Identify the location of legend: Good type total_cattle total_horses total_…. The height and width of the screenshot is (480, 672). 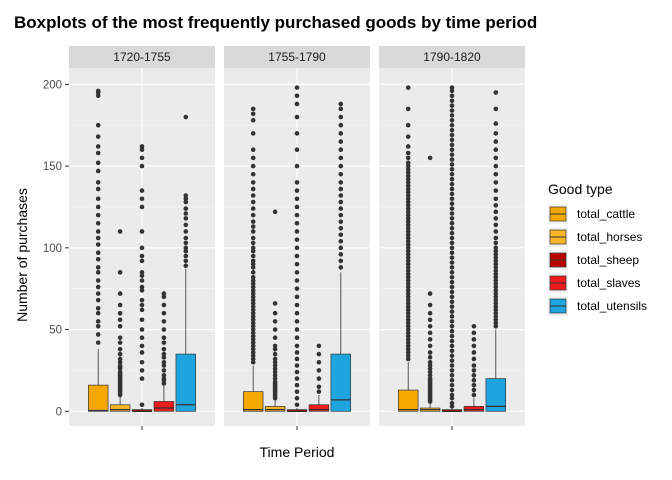
(597, 248).